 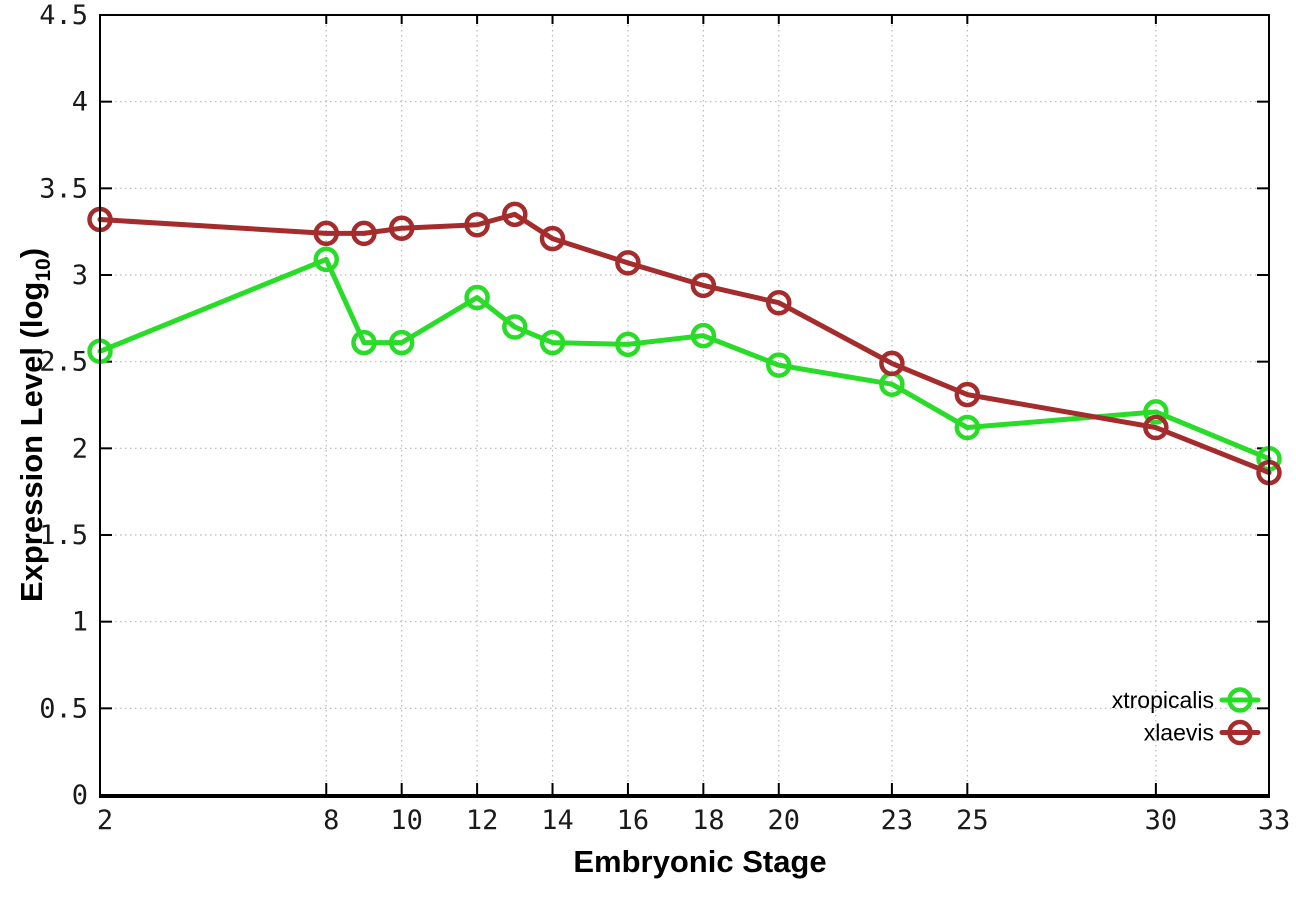 What do you see at coordinates (897, 820) in the screenshot?
I see `x-tick-label: 23` at bounding box center [897, 820].